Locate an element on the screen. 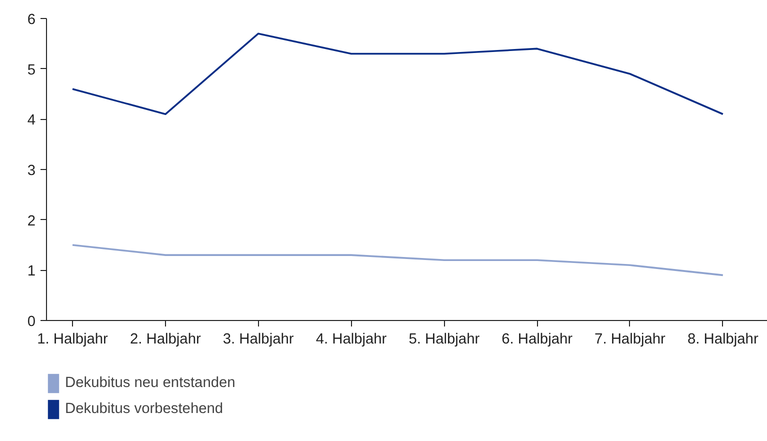  legend-label: Dekubitus vorbestehend is located at coordinates (144, 409).